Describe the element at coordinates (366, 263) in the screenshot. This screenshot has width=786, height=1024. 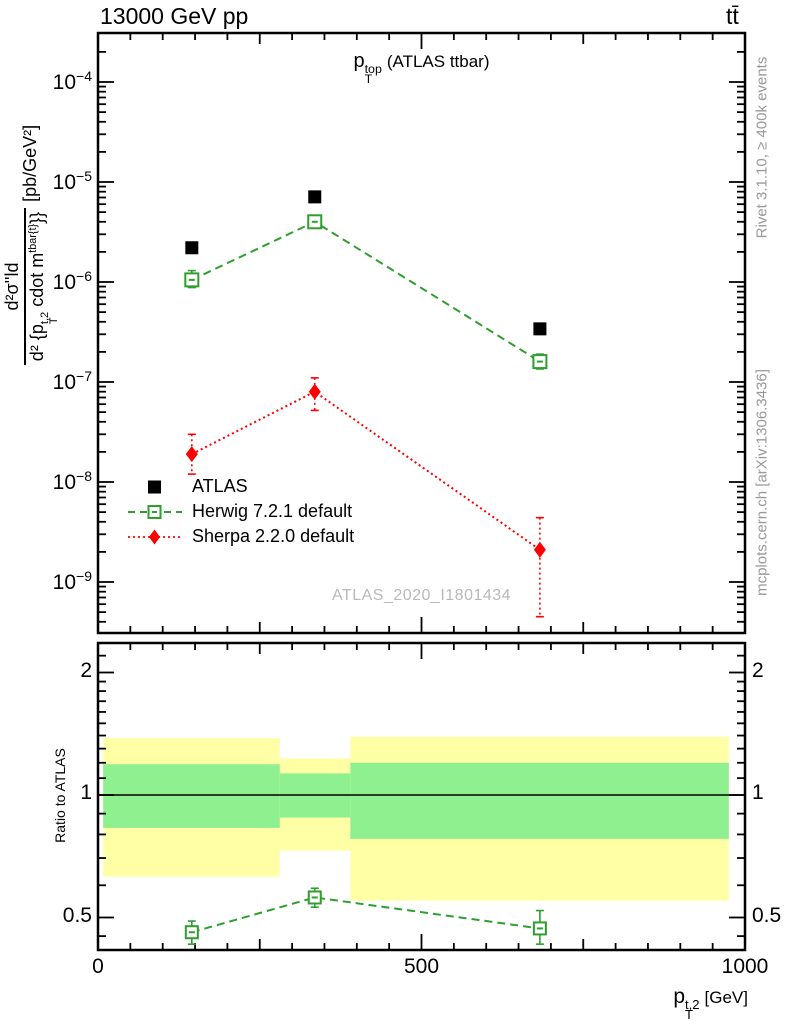
I see `atlas-series` at that location.